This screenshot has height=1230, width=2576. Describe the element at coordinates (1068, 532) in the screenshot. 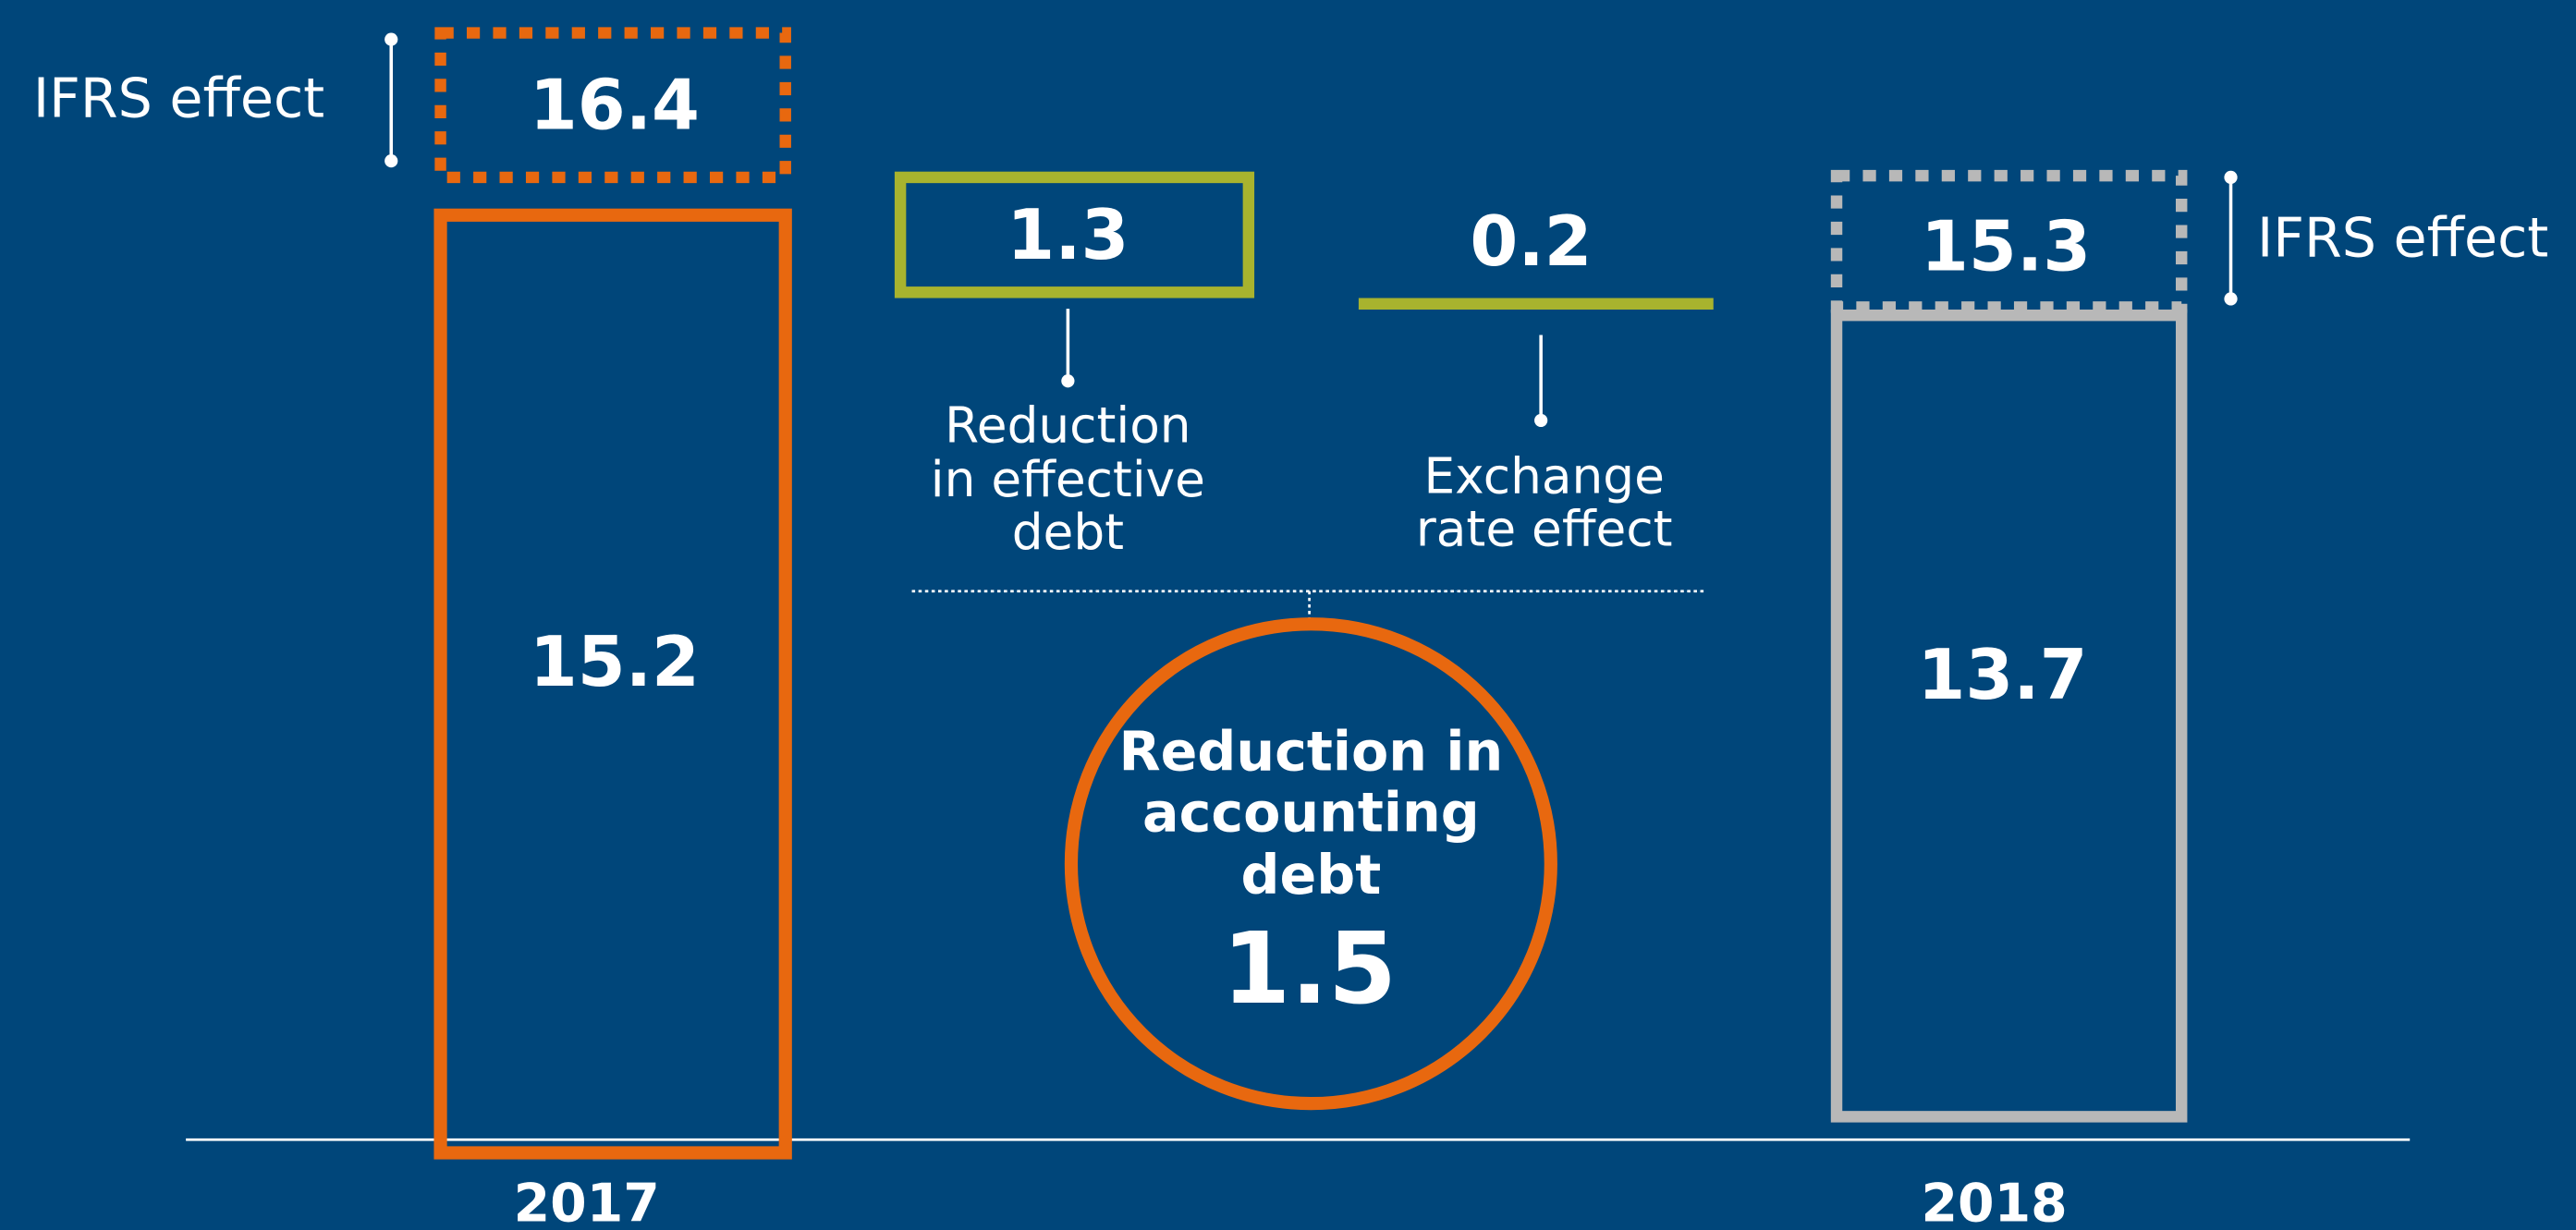

I see `effect-label: debt` at that location.